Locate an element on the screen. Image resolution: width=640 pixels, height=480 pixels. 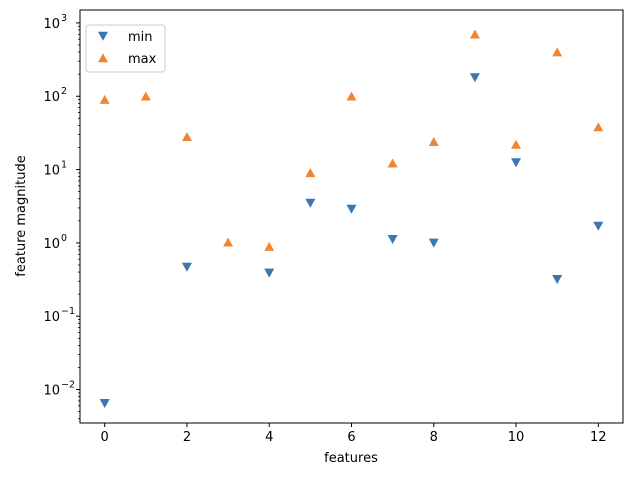
x-axis: 0 2 4 6 8 10 12 is located at coordinates (354, 434).